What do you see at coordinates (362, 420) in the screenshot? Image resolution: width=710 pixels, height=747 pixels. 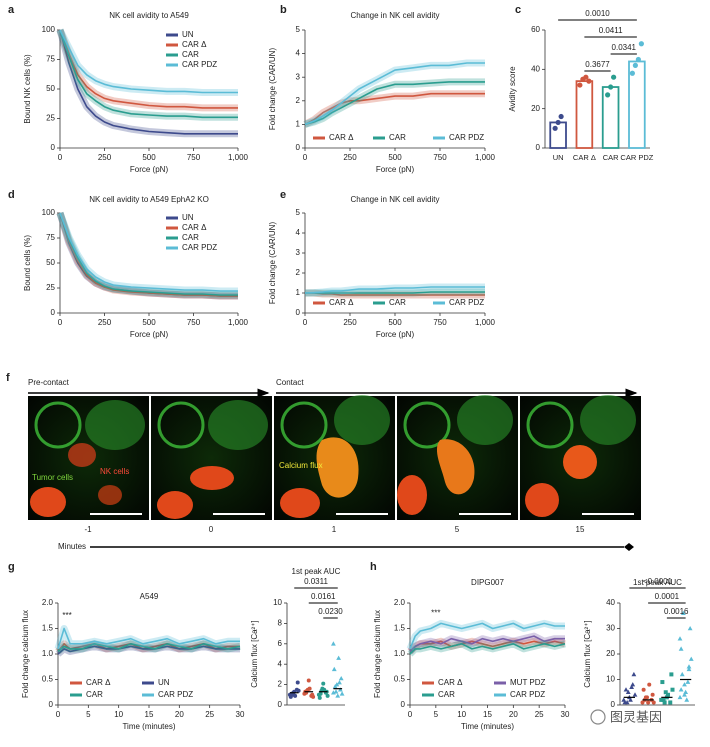 I see `tumor-cell` at bounding box center [362, 420].